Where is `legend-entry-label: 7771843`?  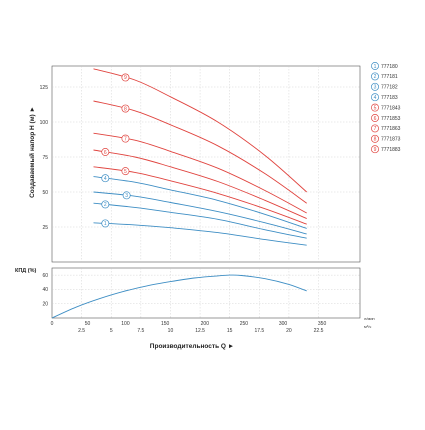 legend-entry-label: 7771843 is located at coordinates (391, 108).